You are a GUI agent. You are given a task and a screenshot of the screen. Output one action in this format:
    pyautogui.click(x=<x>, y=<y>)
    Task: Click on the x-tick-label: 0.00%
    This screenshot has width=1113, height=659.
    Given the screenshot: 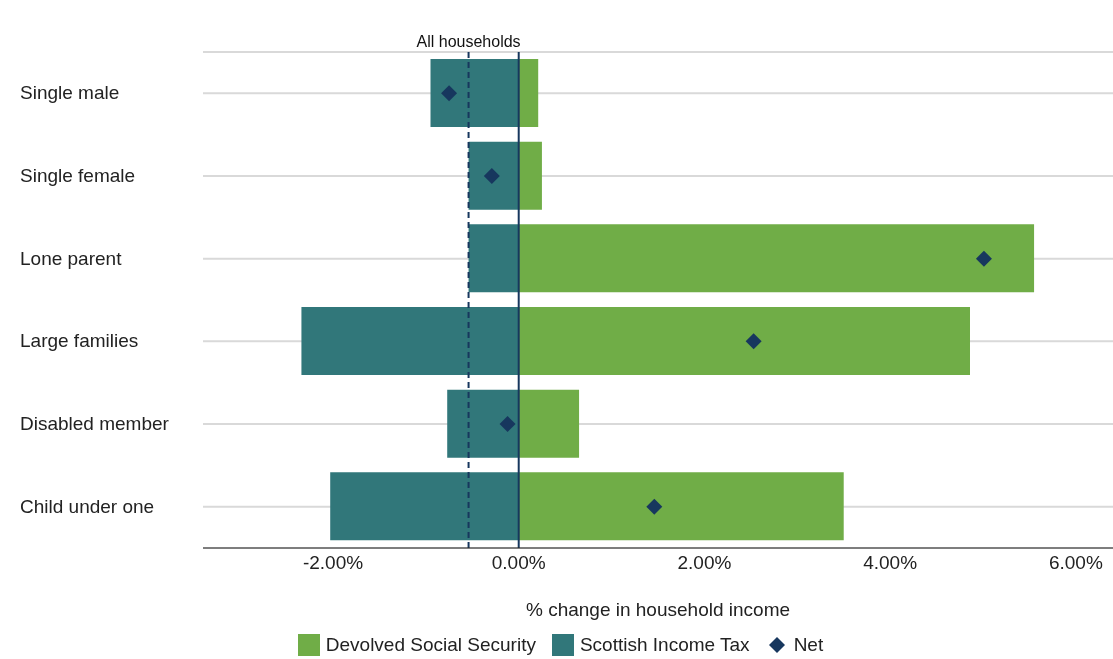 What is the action you would take?
    pyautogui.click(x=518, y=563)
    